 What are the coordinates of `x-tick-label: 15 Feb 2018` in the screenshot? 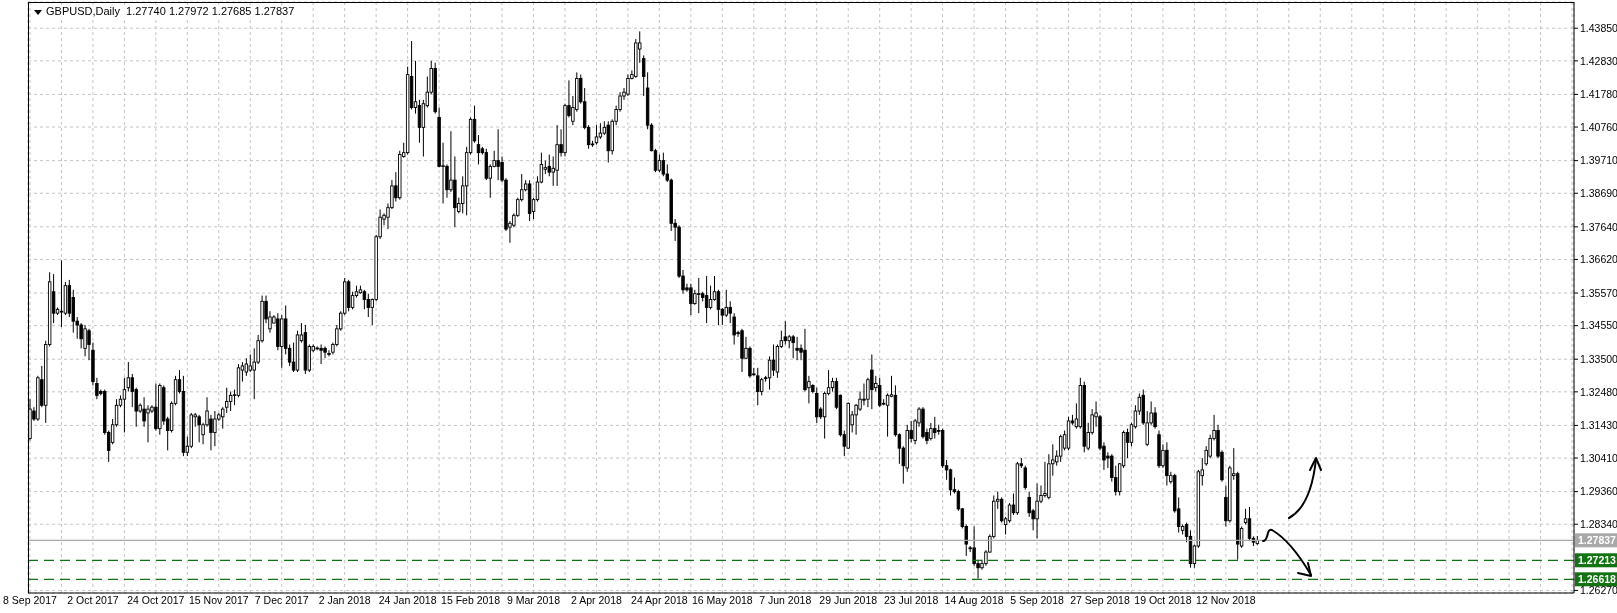 It's located at (471, 600).